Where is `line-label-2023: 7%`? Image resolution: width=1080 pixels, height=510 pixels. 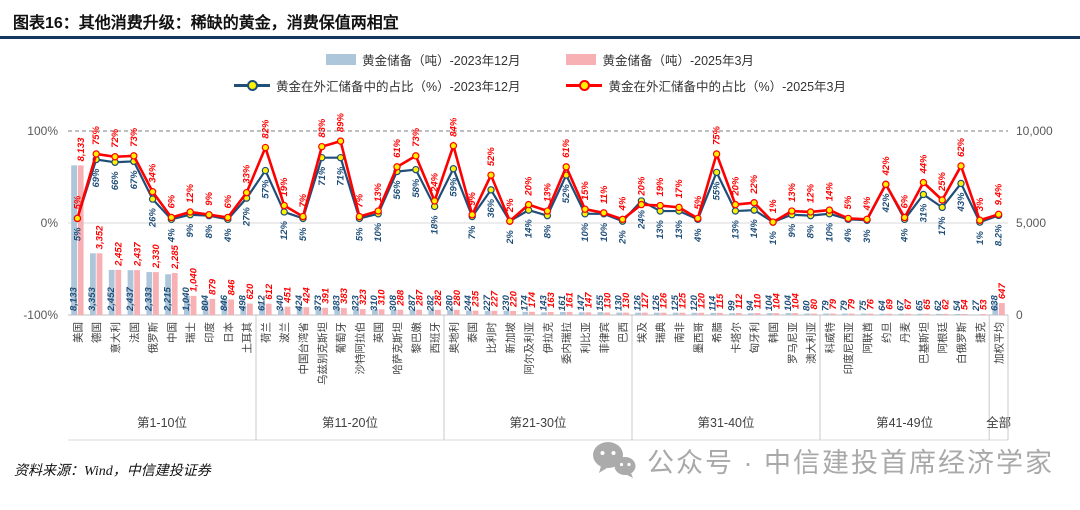
line-label-2023: 7% is located at coordinates (472, 232).